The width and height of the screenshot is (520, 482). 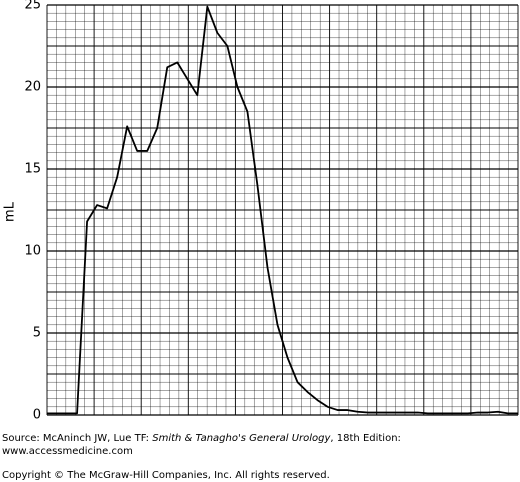 I want to click on source-suffix: , 18th Edition:, so click(x=365, y=438).